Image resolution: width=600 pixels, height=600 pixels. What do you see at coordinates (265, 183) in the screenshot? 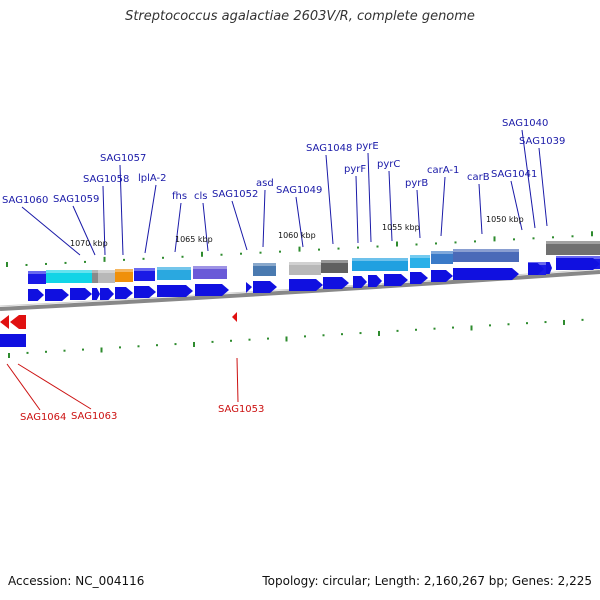
I see `gene-label-asd: asd` at bounding box center [265, 183].